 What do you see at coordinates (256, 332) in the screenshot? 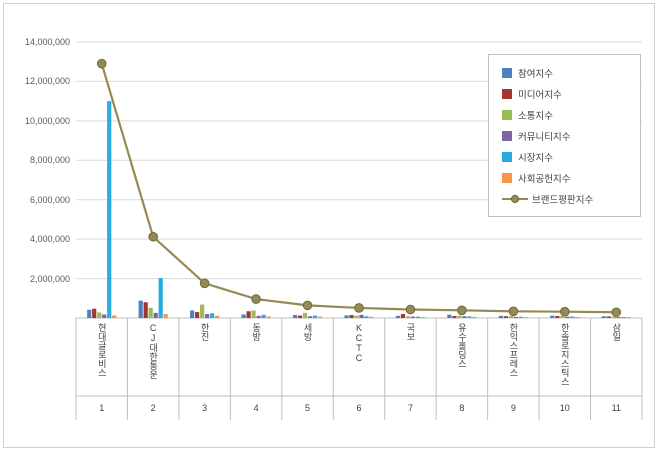
I see `category-label: 동방` at bounding box center [256, 332].